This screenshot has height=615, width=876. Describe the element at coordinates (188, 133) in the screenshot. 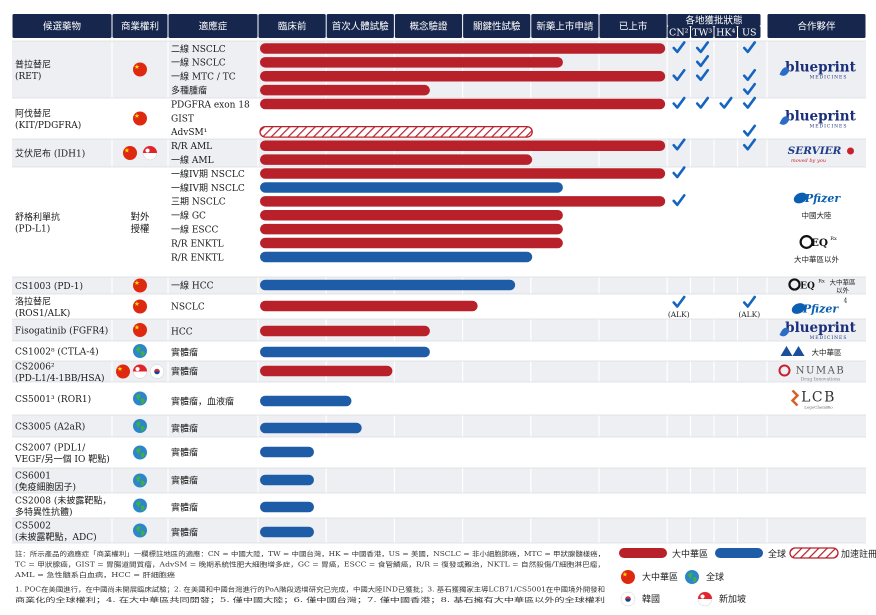

I see `indication-label: AdvSM¹` at that location.